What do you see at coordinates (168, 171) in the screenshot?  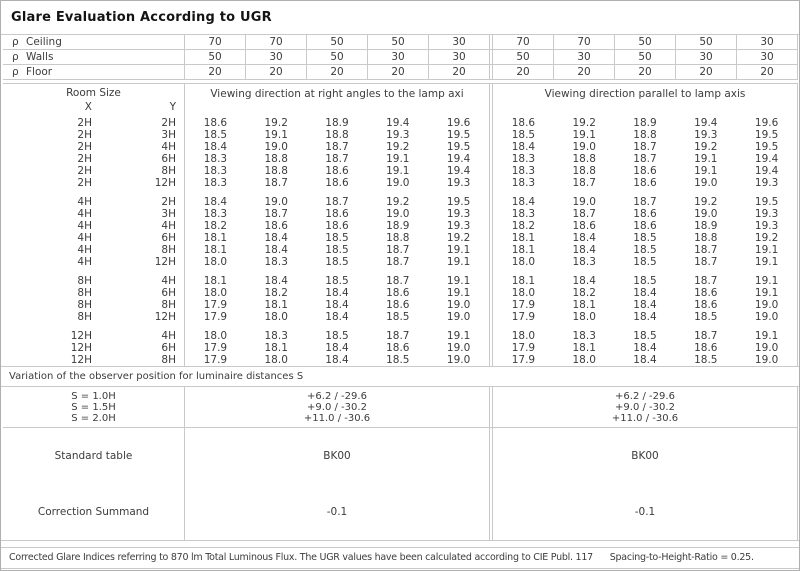 I see `room-y-cell: 8H` at bounding box center [168, 171].